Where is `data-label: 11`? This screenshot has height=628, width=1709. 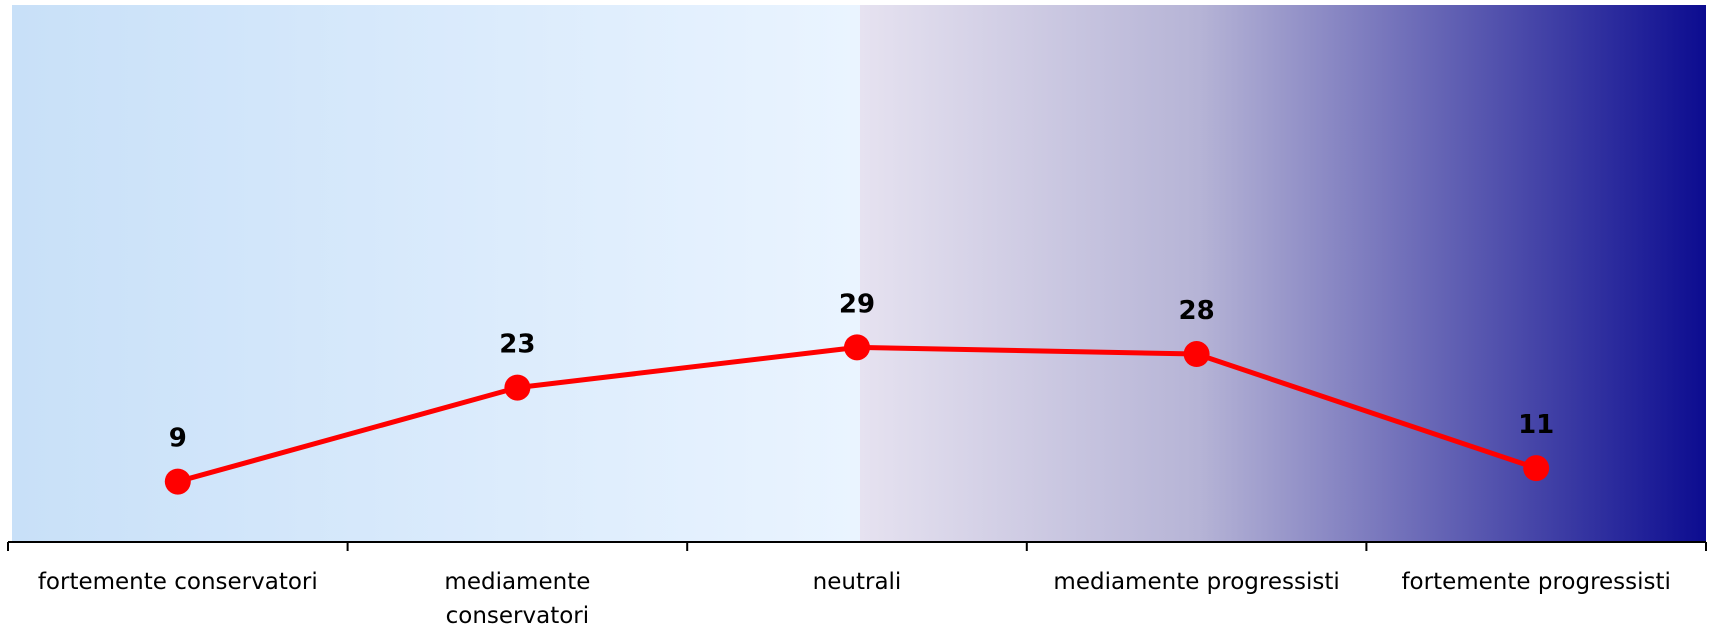 data-label: 11 is located at coordinates (1536, 425).